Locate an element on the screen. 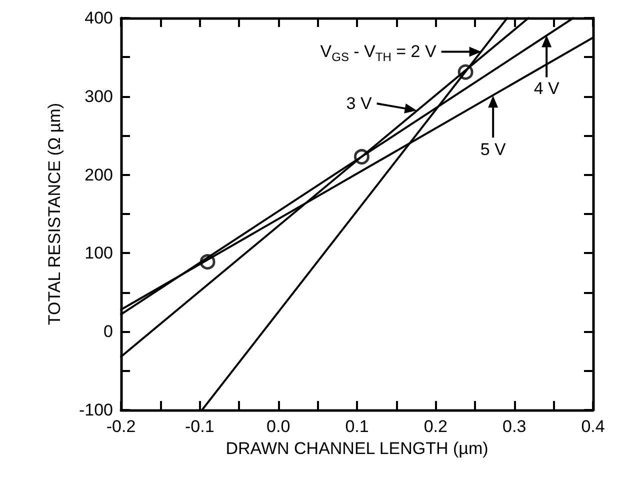 This screenshot has height=483, width=626. x-tick-label: 0.2 is located at coordinates (436, 426).